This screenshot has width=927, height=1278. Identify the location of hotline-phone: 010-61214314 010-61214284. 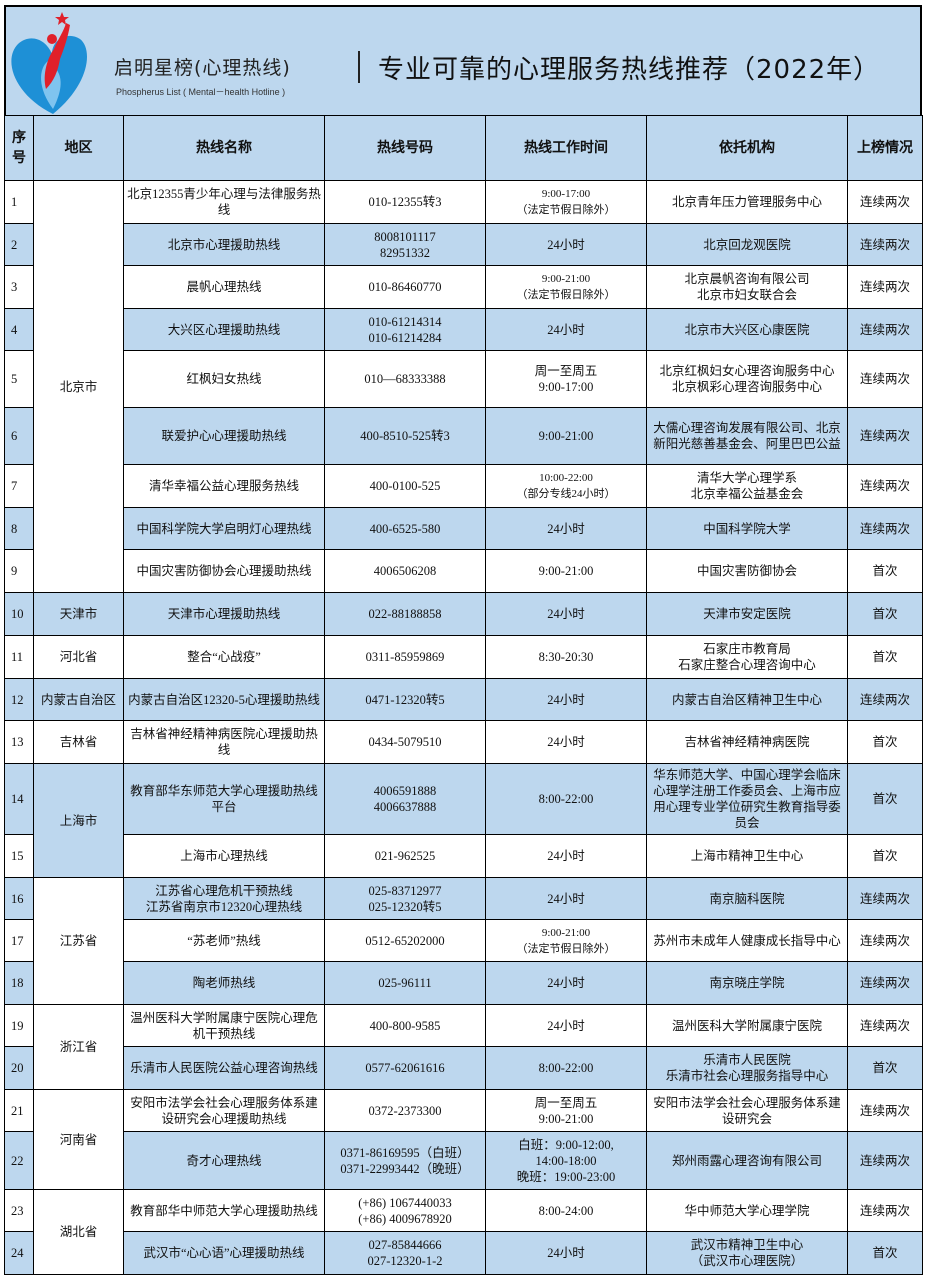
(405, 329).